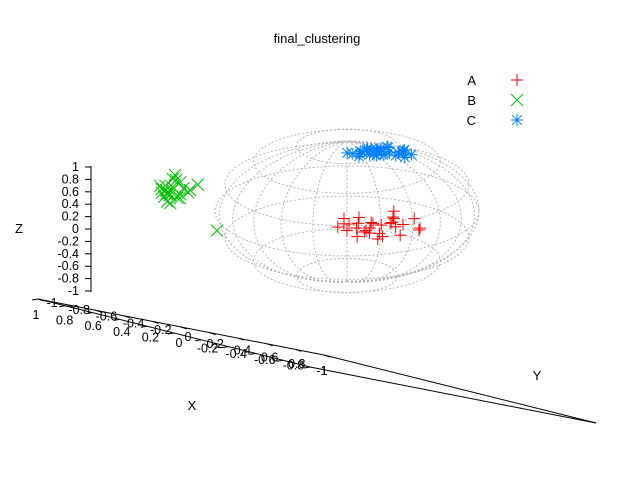 This screenshot has width=640, height=480. What do you see at coordinates (517, 100) in the screenshot?
I see `legend-marker-B` at bounding box center [517, 100].